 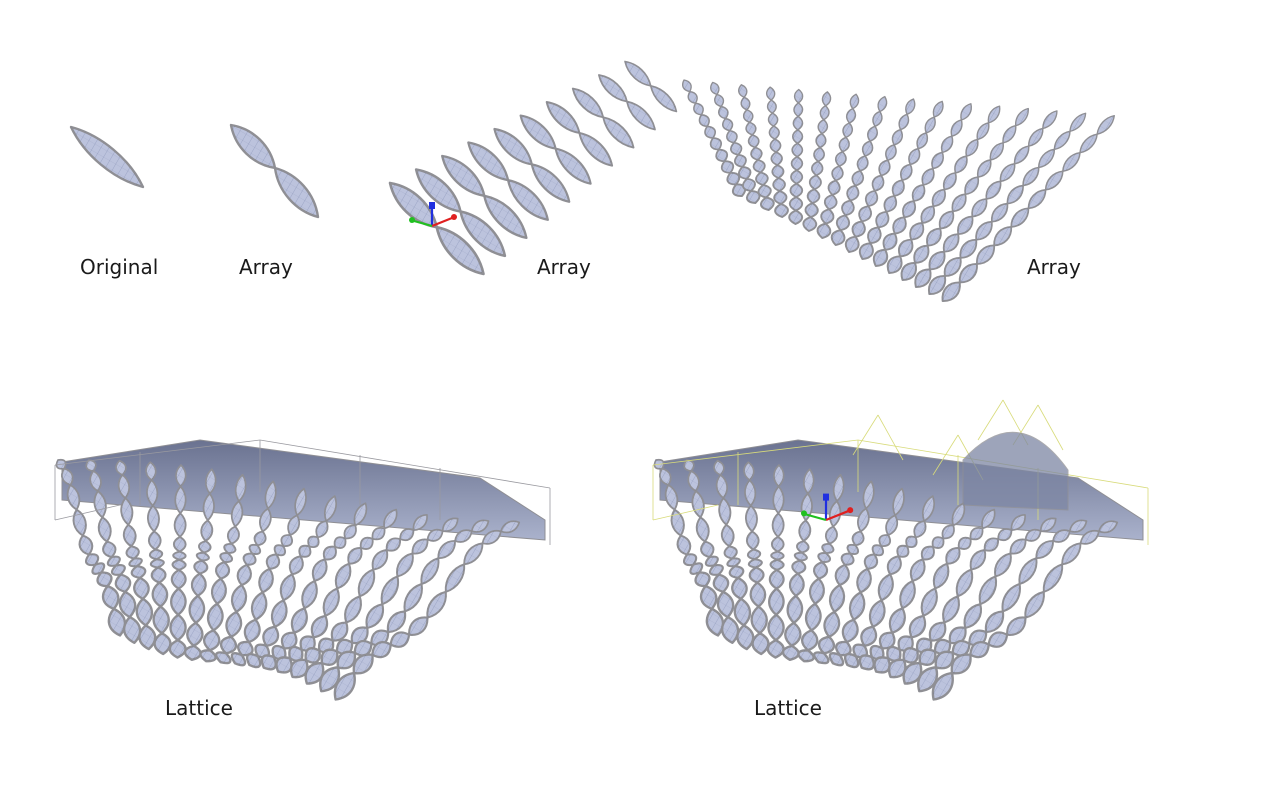 What do you see at coordinates (951, 243) in the screenshot?
I see `tile-grid-13-7-mesh` at bounding box center [951, 243].